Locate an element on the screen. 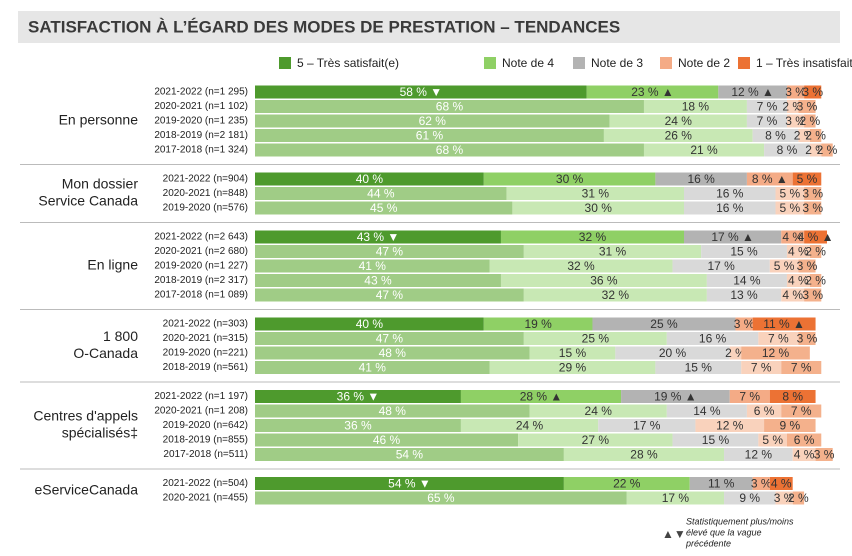  value-label: 41 % is located at coordinates (373, 266).